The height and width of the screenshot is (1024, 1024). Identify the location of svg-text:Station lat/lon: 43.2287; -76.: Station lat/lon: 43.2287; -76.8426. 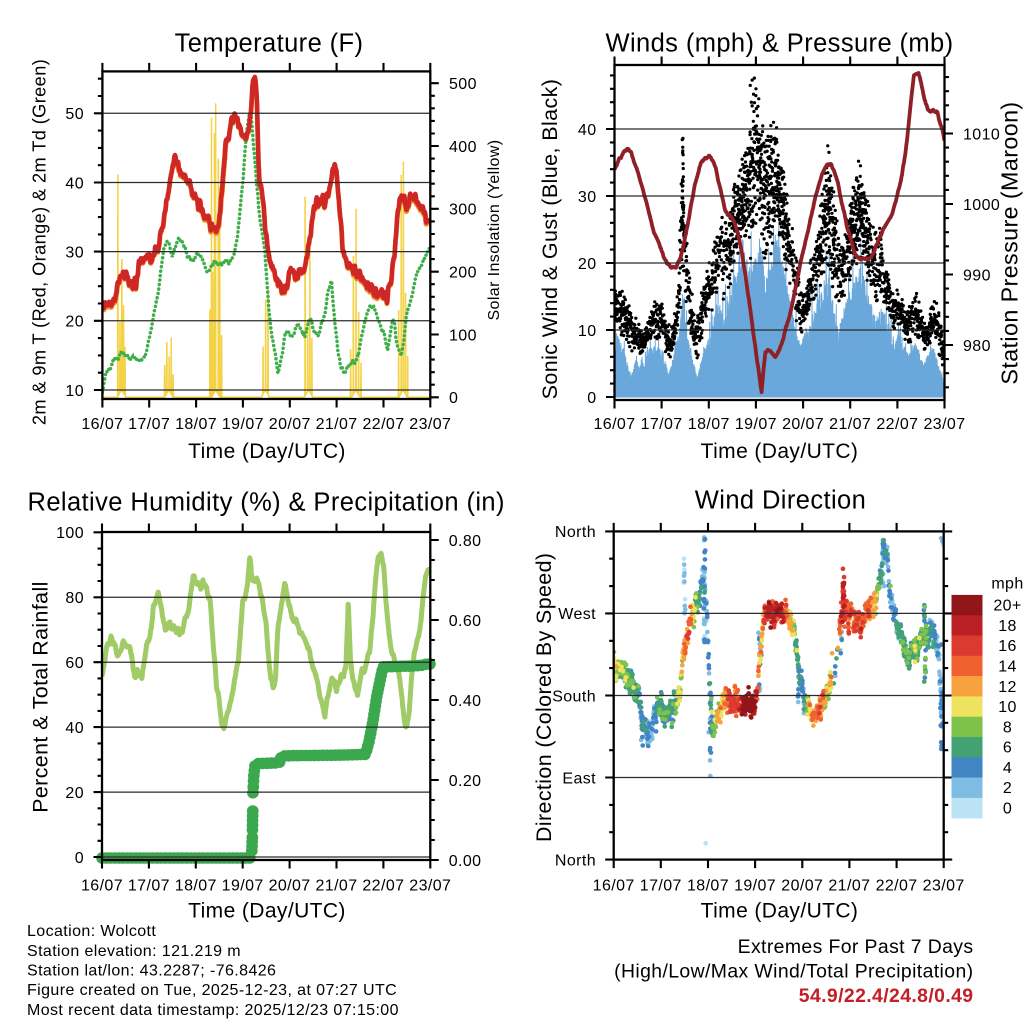
(151, 971).